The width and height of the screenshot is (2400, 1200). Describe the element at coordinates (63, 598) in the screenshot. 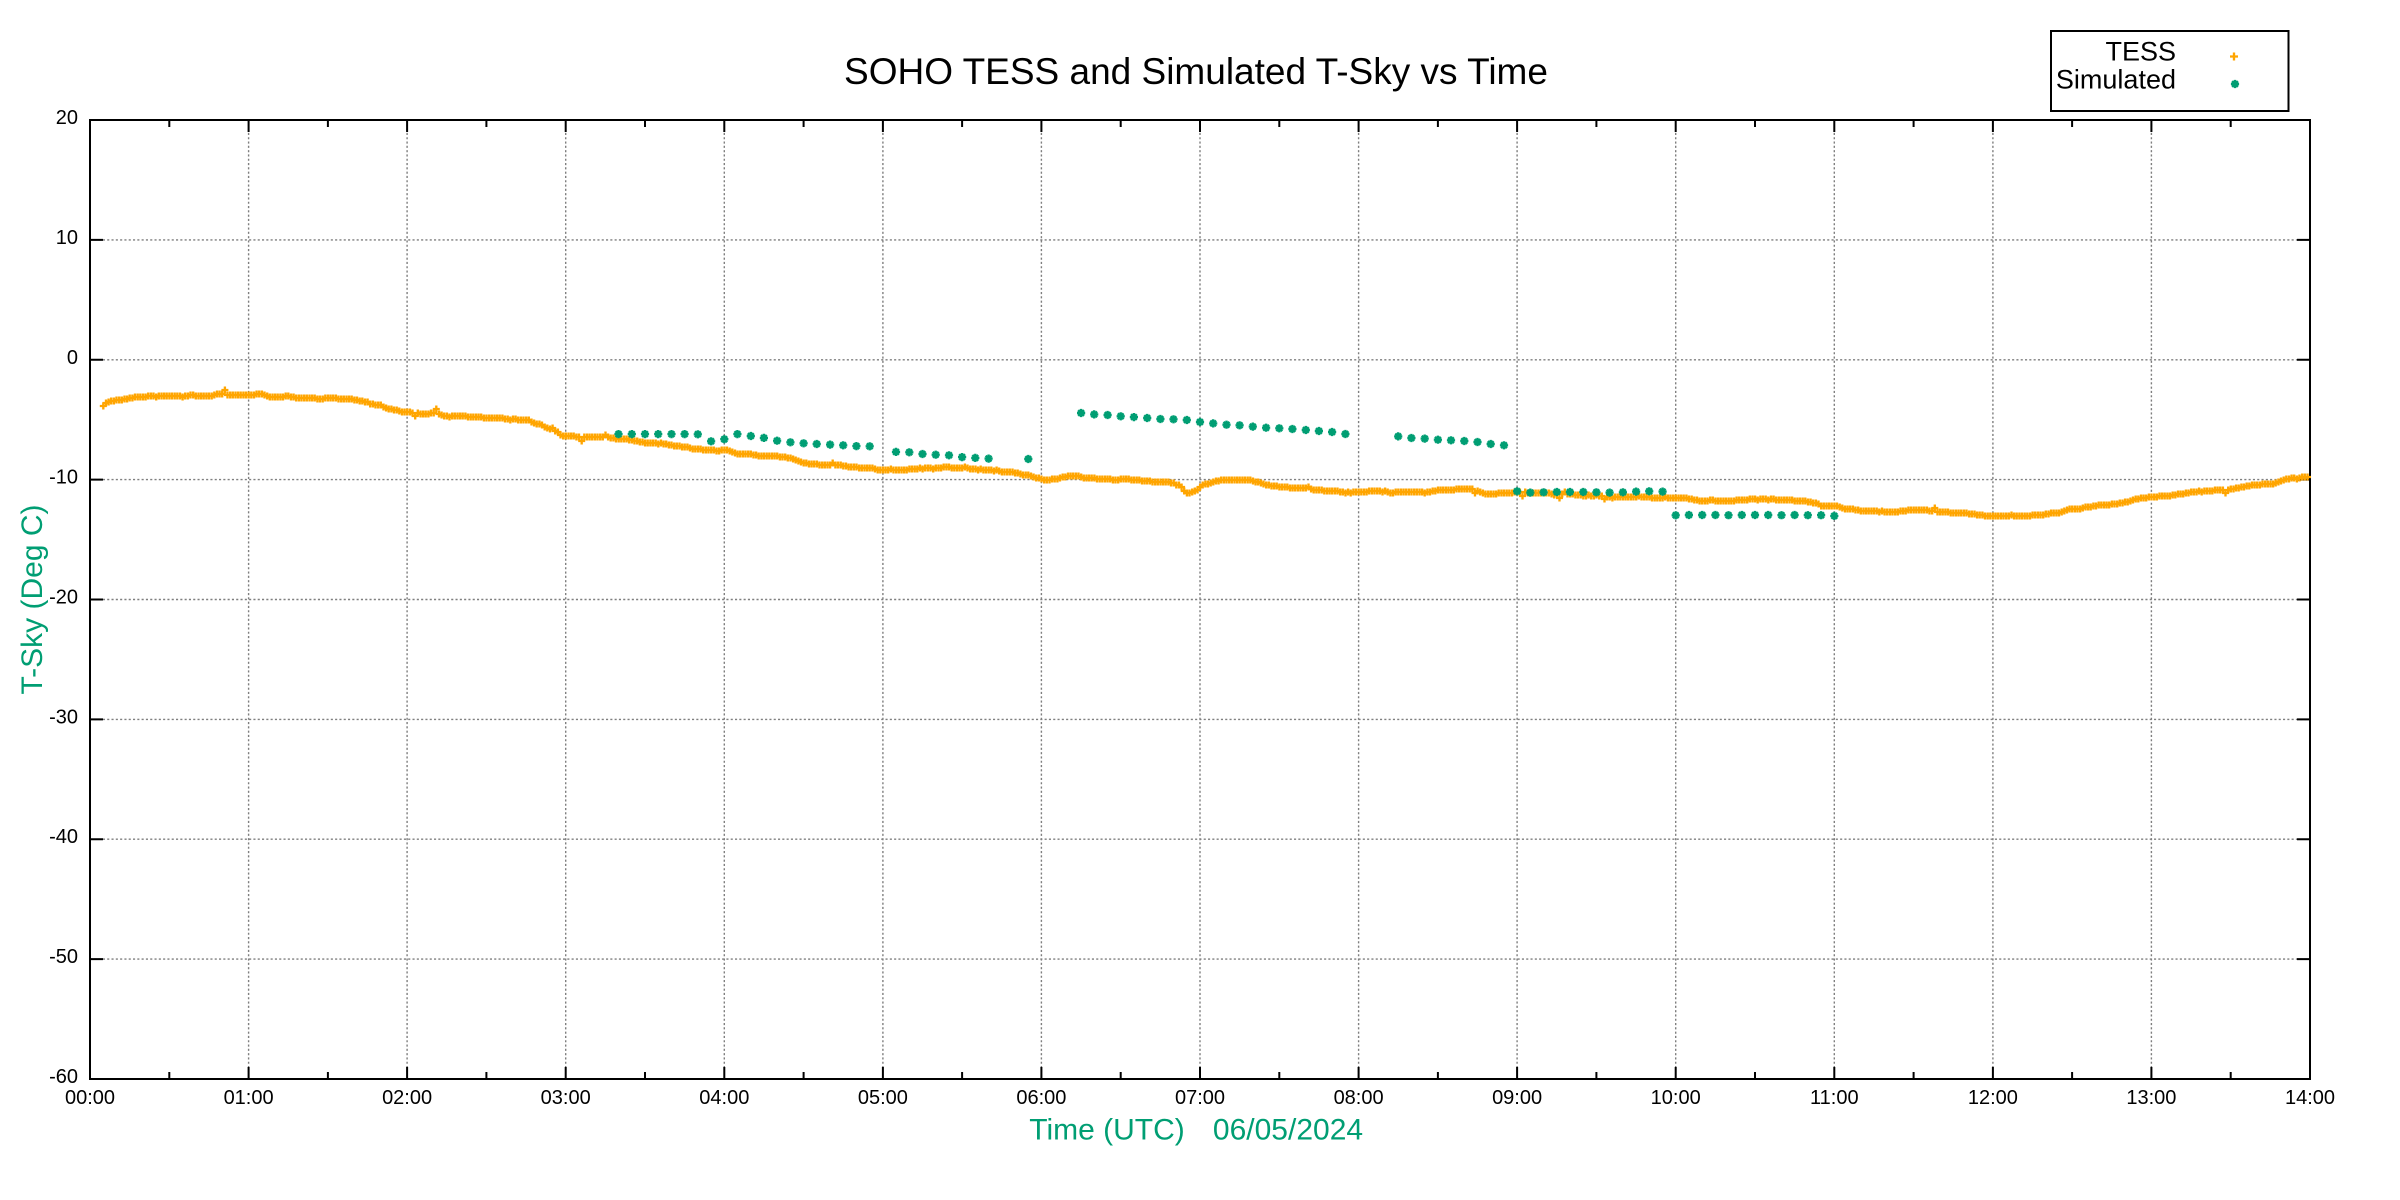

I see `svg-text: -20` at that location.